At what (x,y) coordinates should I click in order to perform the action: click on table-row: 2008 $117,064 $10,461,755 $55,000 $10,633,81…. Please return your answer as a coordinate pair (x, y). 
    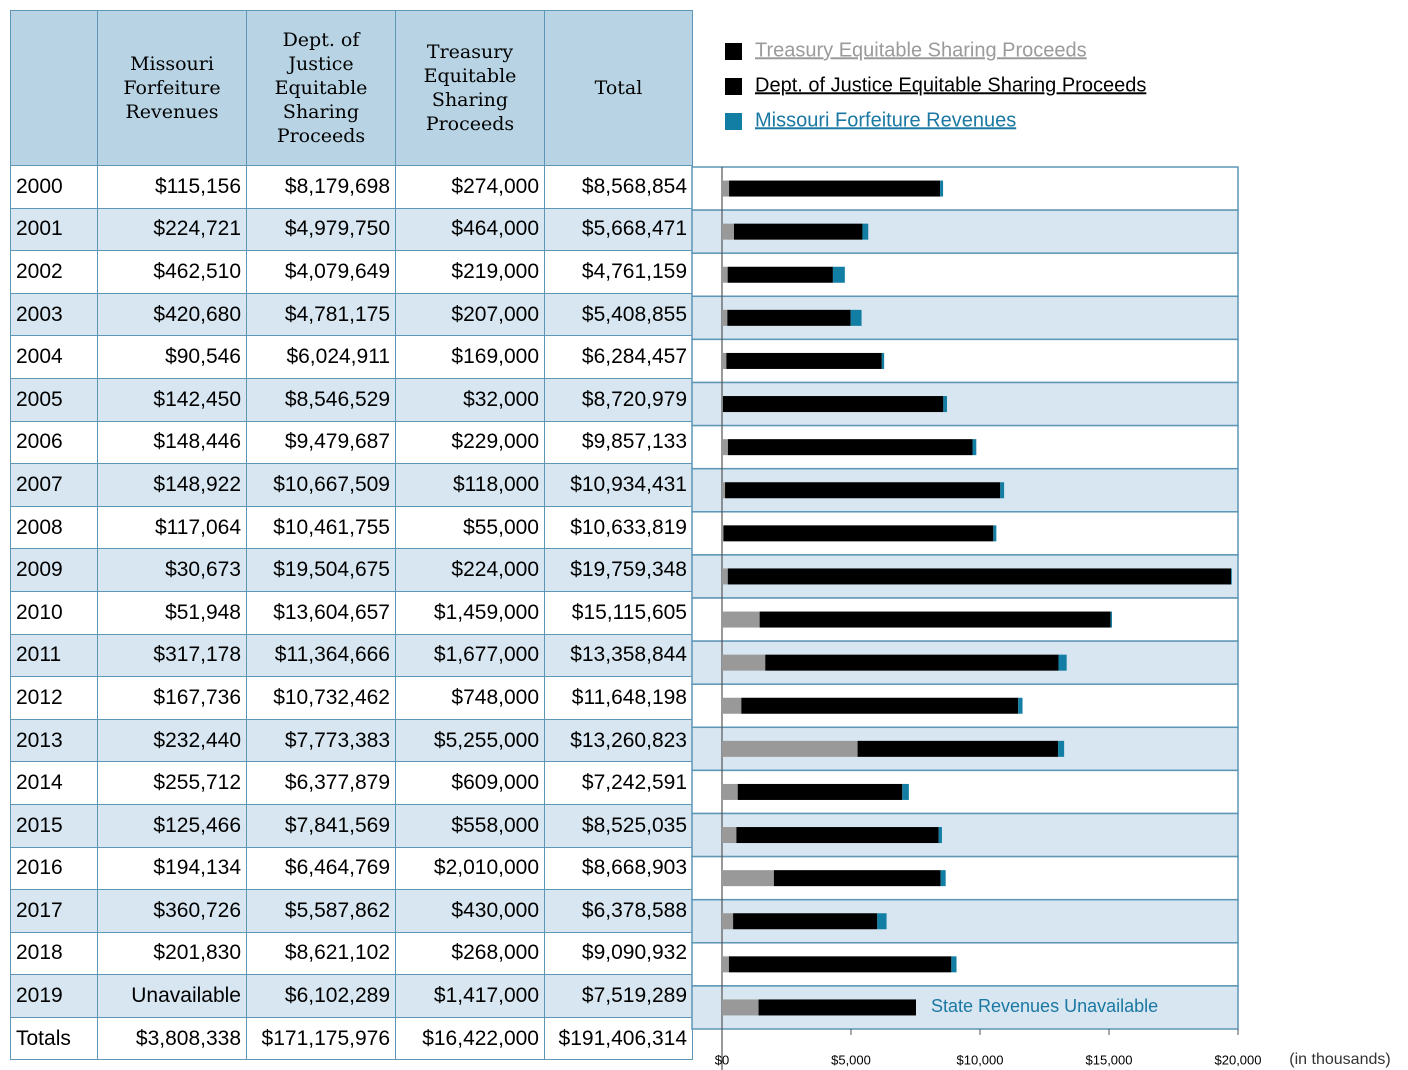
    Looking at the image, I should click on (351, 527).